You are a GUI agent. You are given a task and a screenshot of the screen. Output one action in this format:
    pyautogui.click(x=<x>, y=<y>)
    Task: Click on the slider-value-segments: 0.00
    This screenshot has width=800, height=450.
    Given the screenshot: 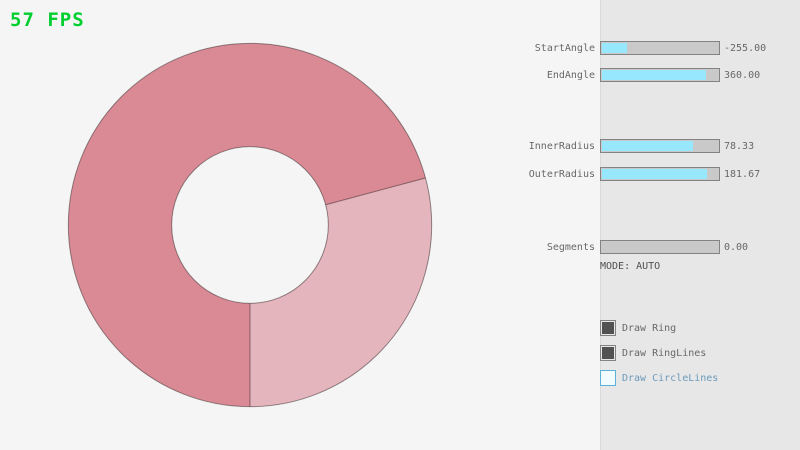 What is the action you would take?
    pyautogui.click(x=736, y=247)
    